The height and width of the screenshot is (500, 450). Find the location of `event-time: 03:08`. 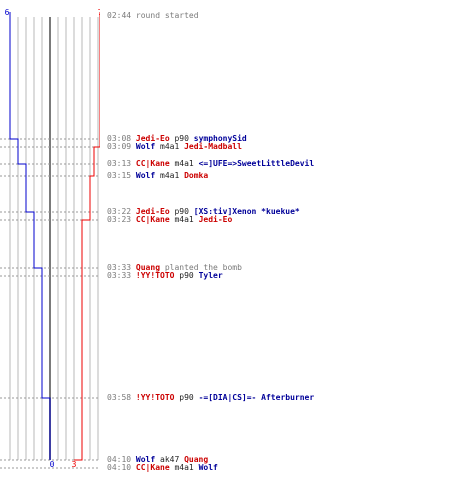

event-time: 03:08 is located at coordinates (119, 138).